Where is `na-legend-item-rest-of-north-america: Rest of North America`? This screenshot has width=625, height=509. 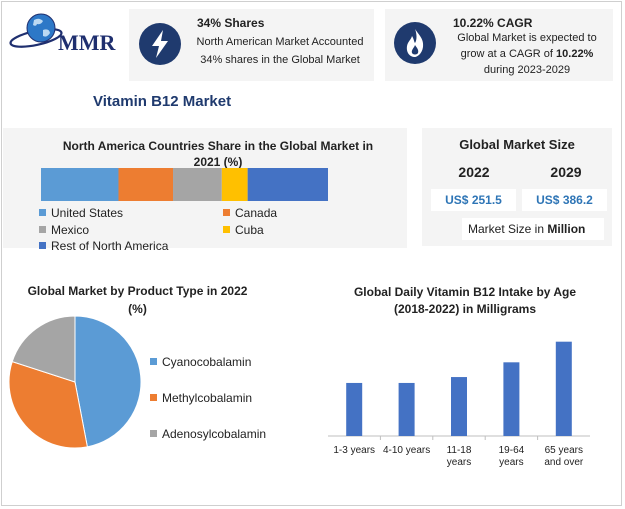 na-legend-item-rest-of-north-america: Rest of North America is located at coordinates (103, 246).